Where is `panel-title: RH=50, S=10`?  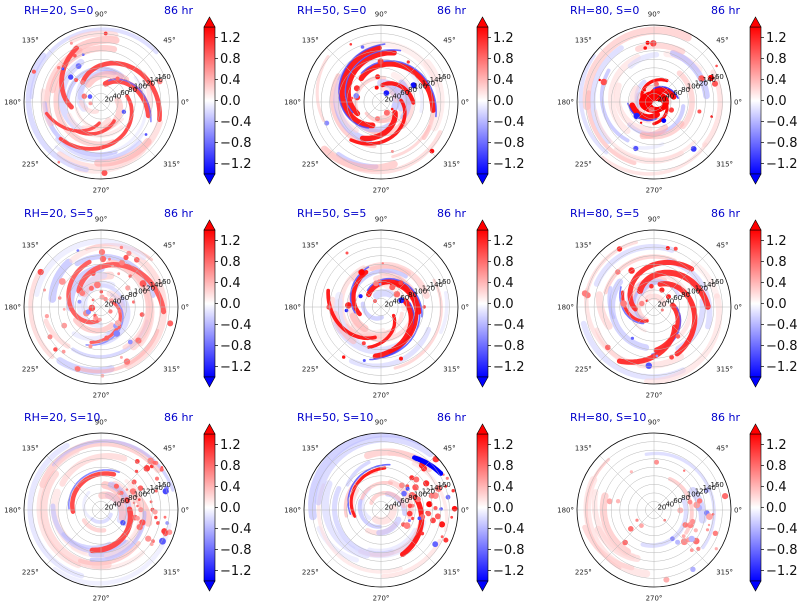 panel-title: RH=50, S=10 is located at coordinates (335, 417).